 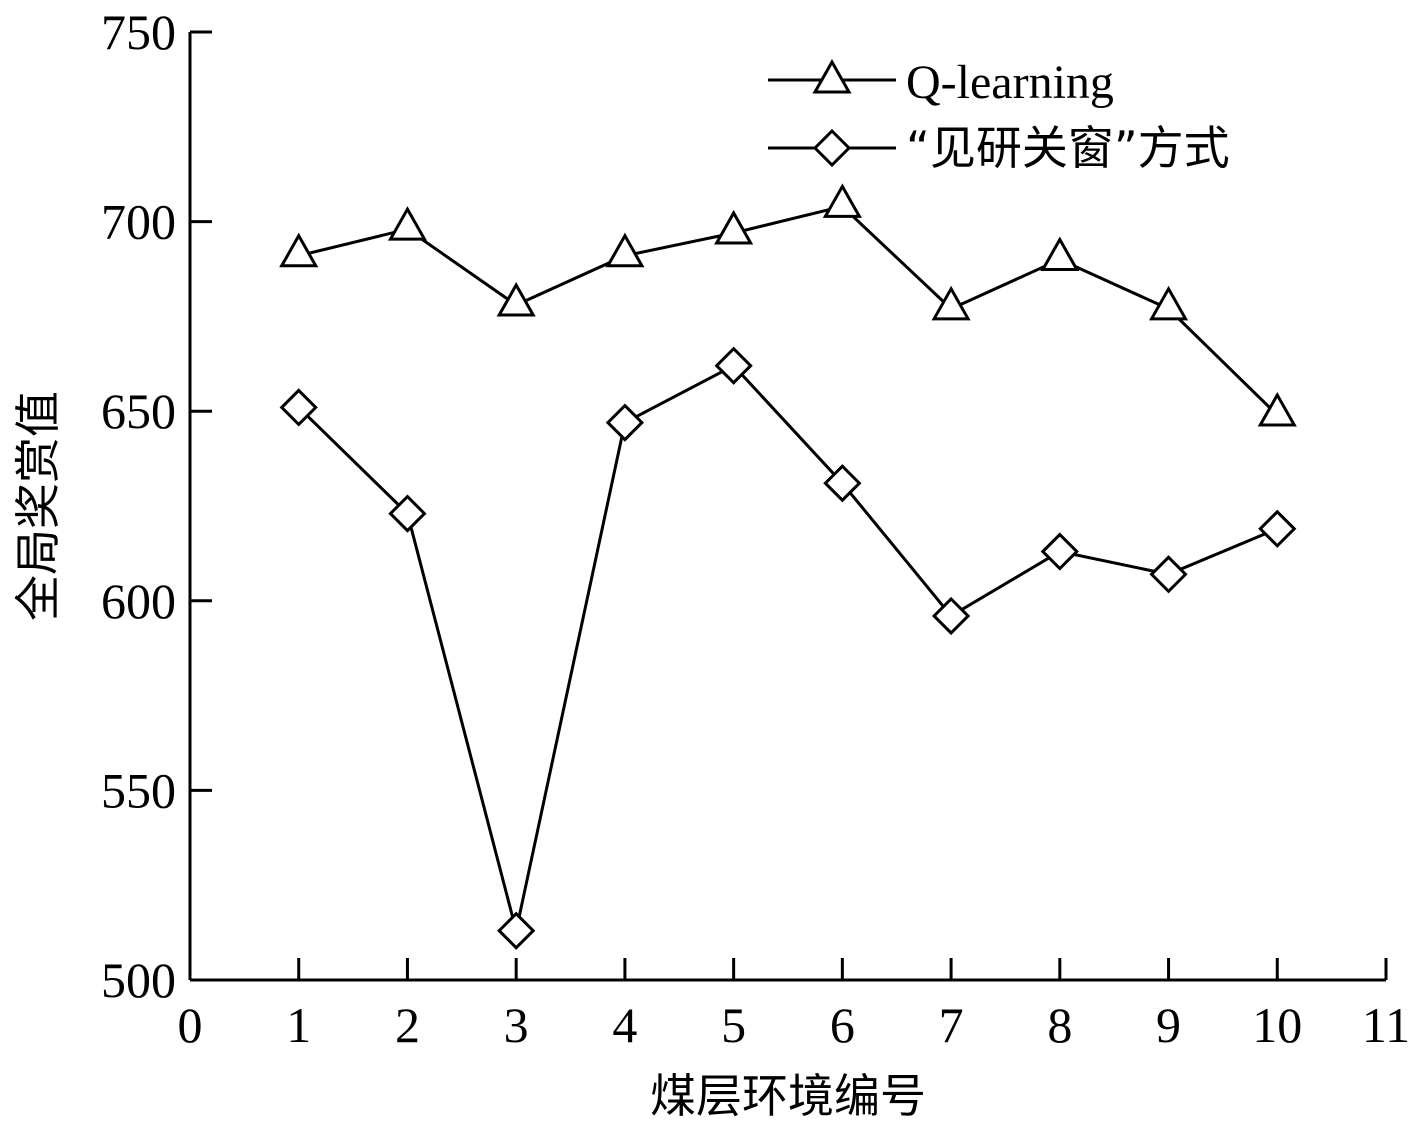 I want to click on legend-entry-jianyan-guanchuang: “见研关窗”方式, so click(x=999, y=148).